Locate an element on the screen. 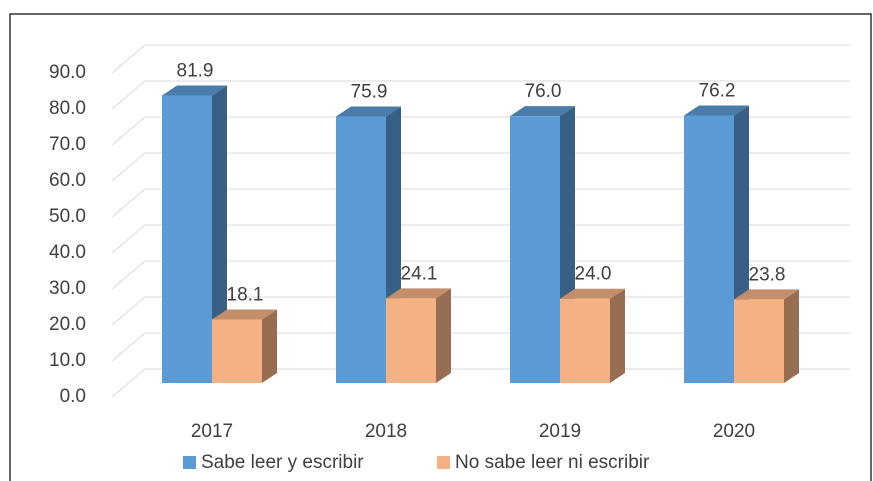 The height and width of the screenshot is (481, 873). x-tick-label: 2017 is located at coordinates (212, 431).